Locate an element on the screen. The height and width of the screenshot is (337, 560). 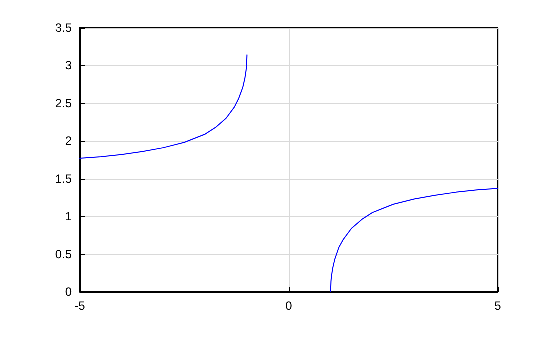
y-tick-label: 1 is located at coordinates (68, 217).